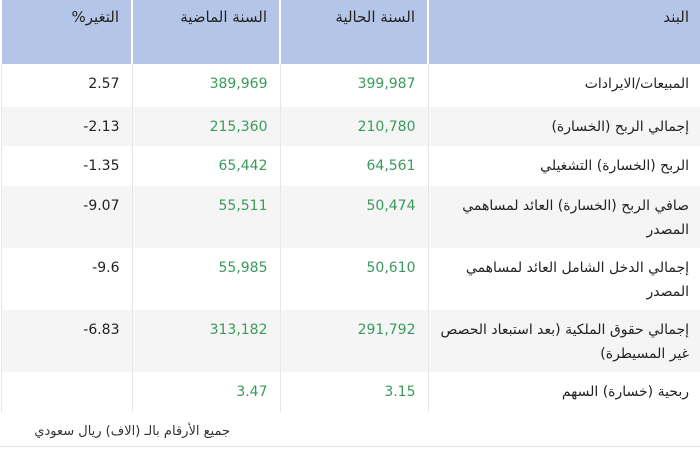  Describe the element at coordinates (353, 32) in the screenshot. I see `header-current-year: السنة الحالية` at that location.